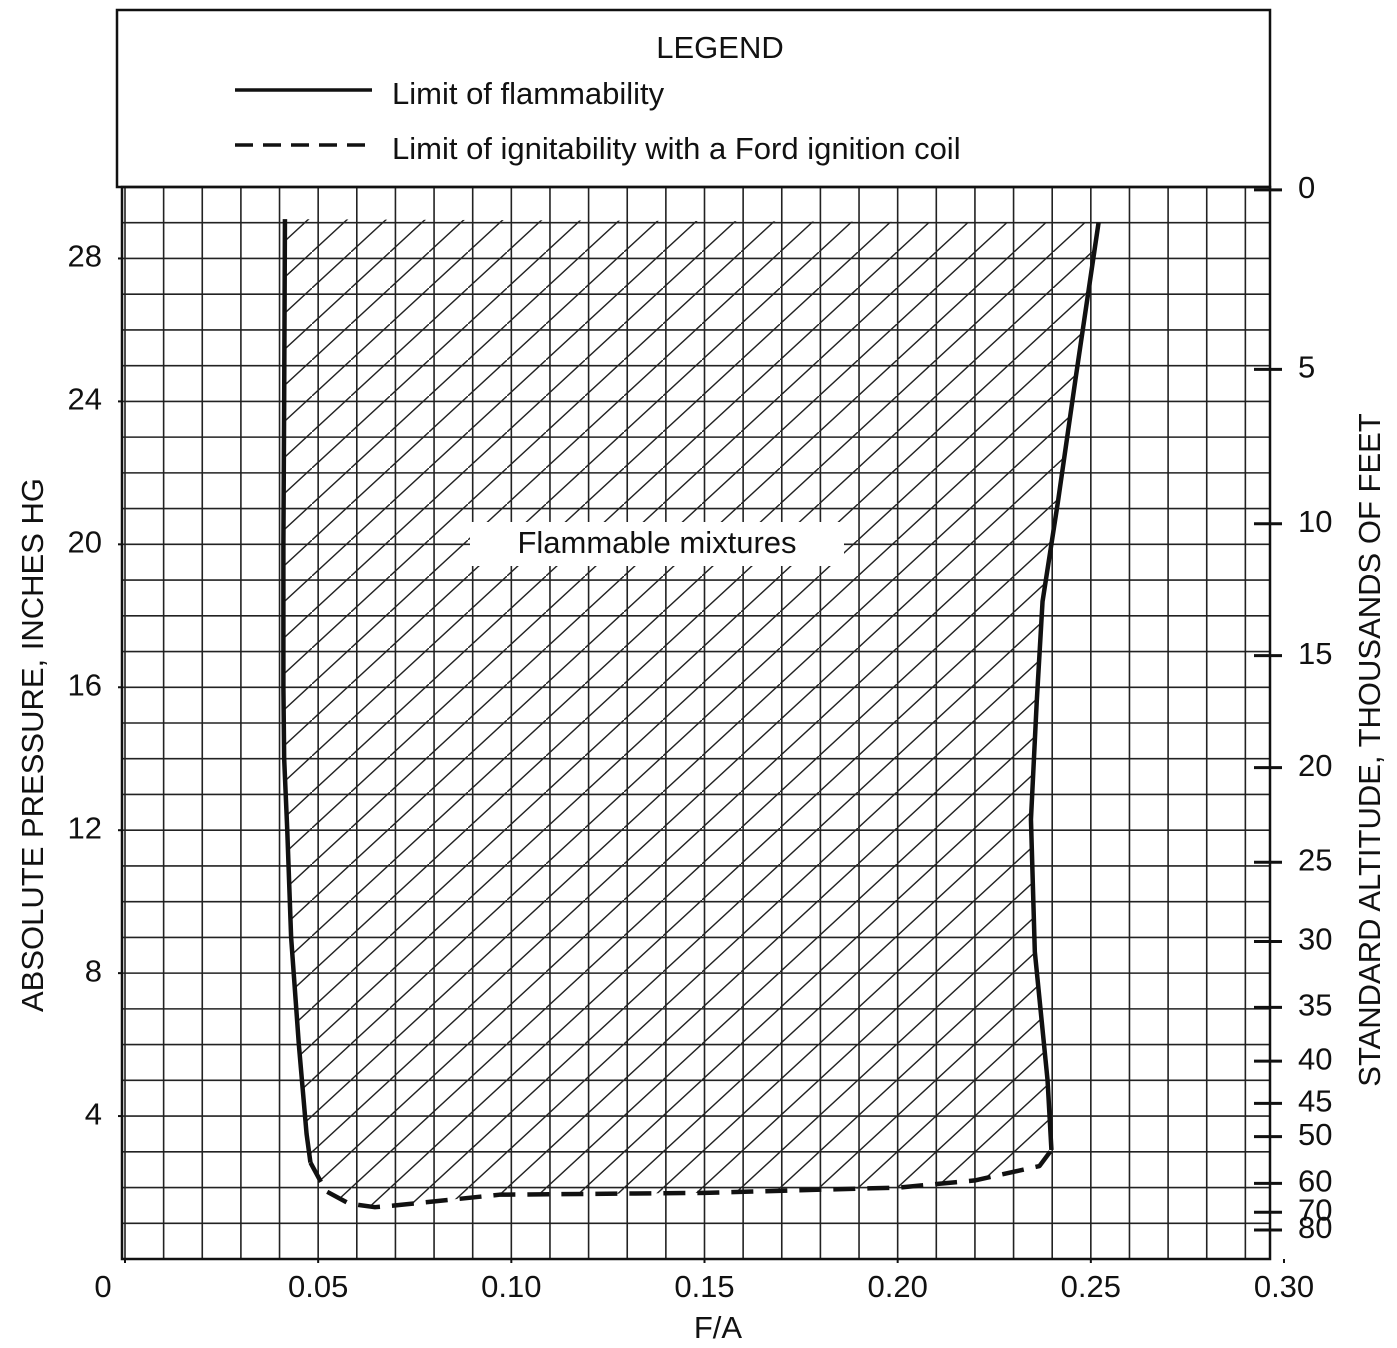 The image size is (1397, 1348). I want to click on y2-tick-label: 80, so click(1315, 1227).